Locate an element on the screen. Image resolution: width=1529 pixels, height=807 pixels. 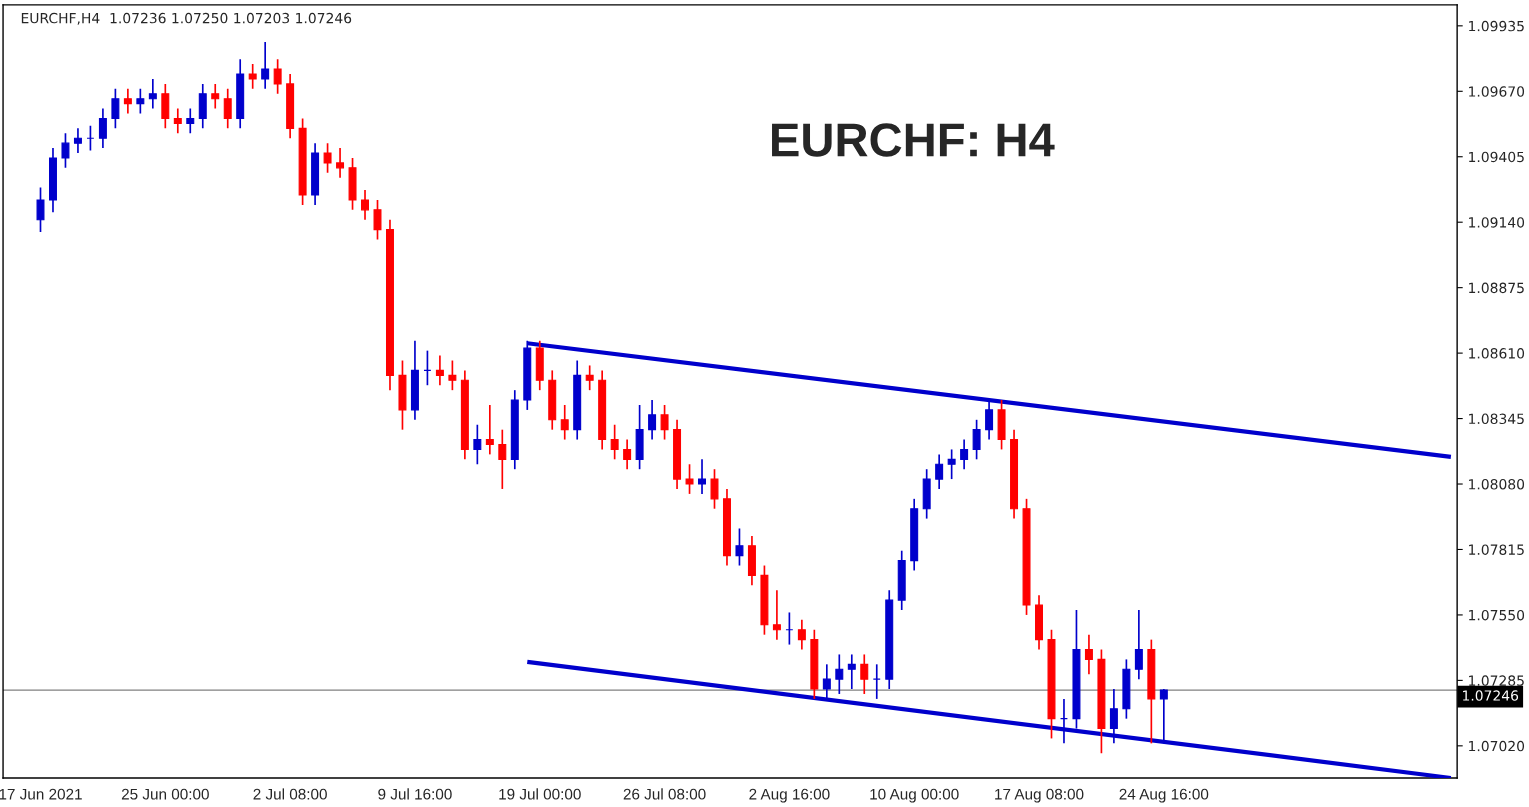
y-tick-label: 1.08875 is located at coordinates (1496, 288).